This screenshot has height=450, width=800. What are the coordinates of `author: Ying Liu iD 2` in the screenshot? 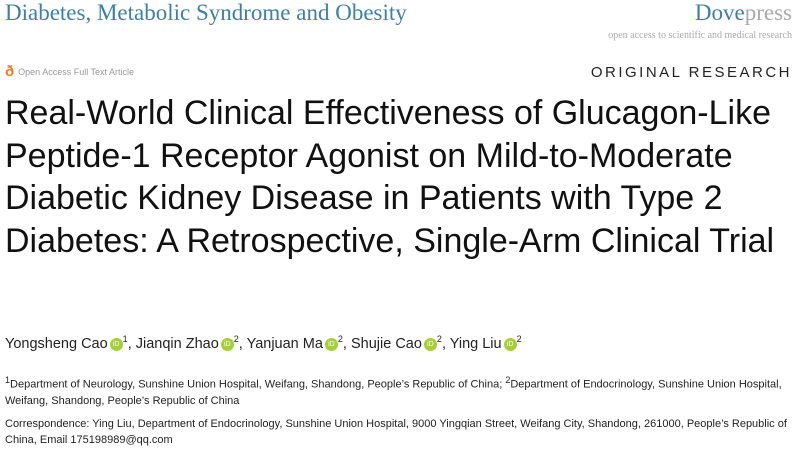 It's located at (485, 343).